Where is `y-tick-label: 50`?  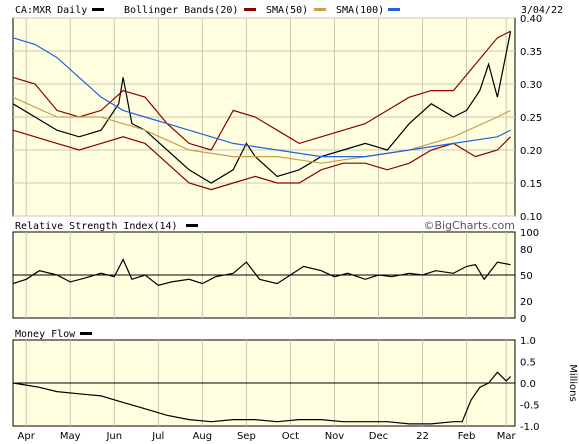 y-tick-label: 50 is located at coordinates (526, 276).